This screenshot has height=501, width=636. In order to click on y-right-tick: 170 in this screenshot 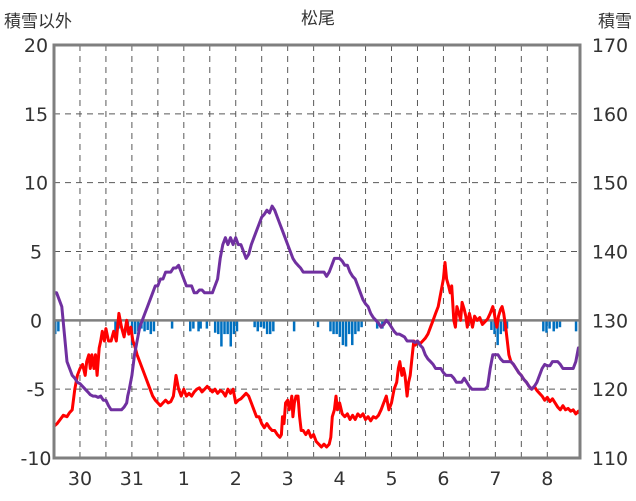, I will do `click(610, 46)`.